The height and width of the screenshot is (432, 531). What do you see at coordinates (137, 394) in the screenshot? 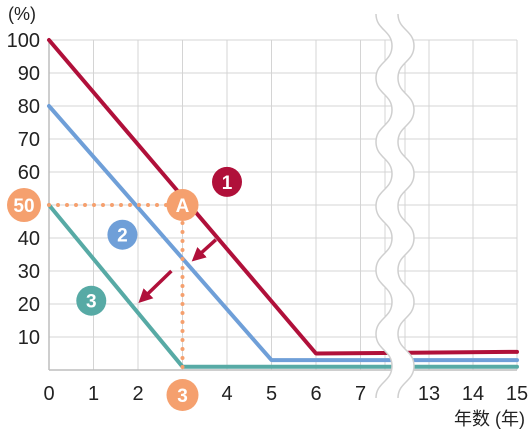
I see `x-tick-label: 2` at bounding box center [137, 394].